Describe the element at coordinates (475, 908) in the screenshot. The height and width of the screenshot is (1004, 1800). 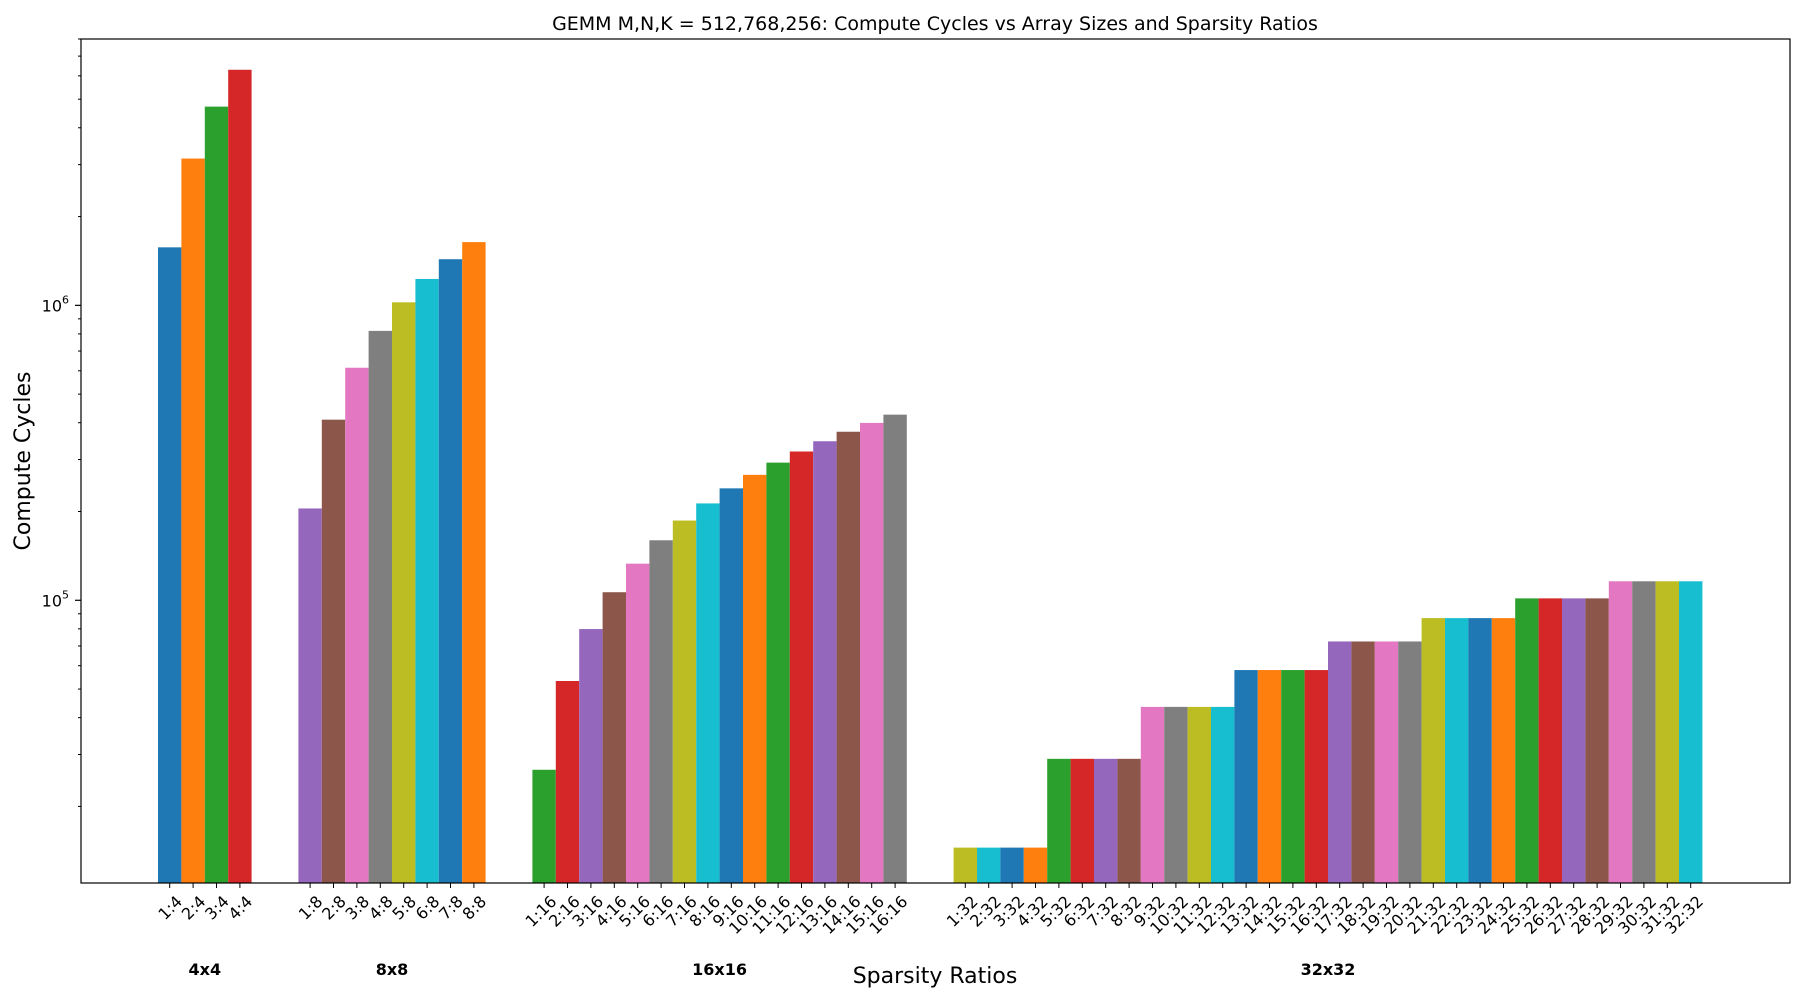
I see `x-tick-label: 8:8` at that location.